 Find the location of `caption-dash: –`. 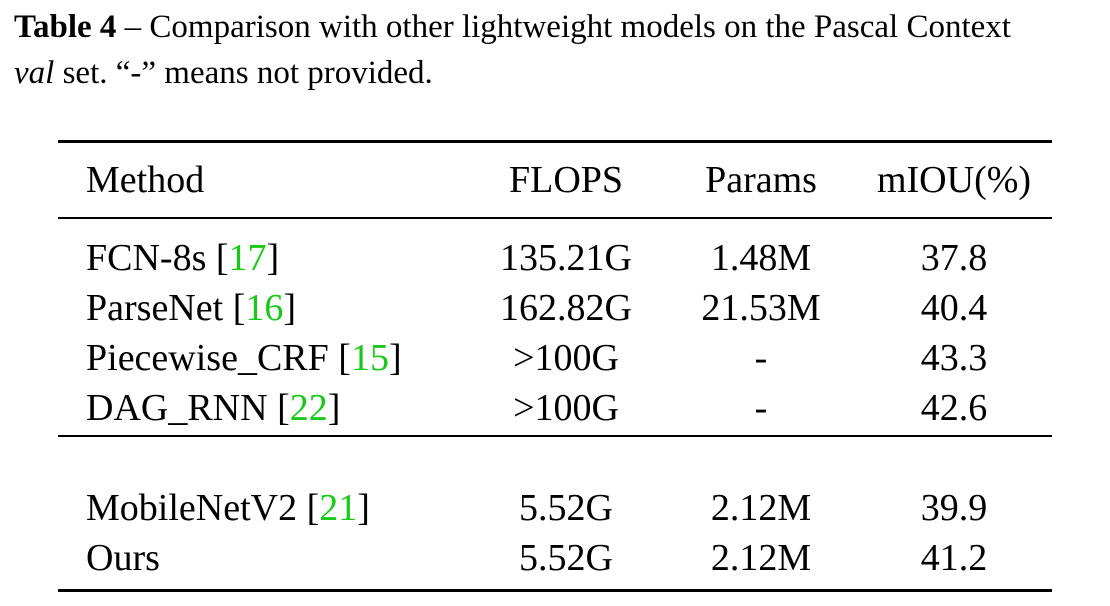

caption-dash: – is located at coordinates (133, 27).